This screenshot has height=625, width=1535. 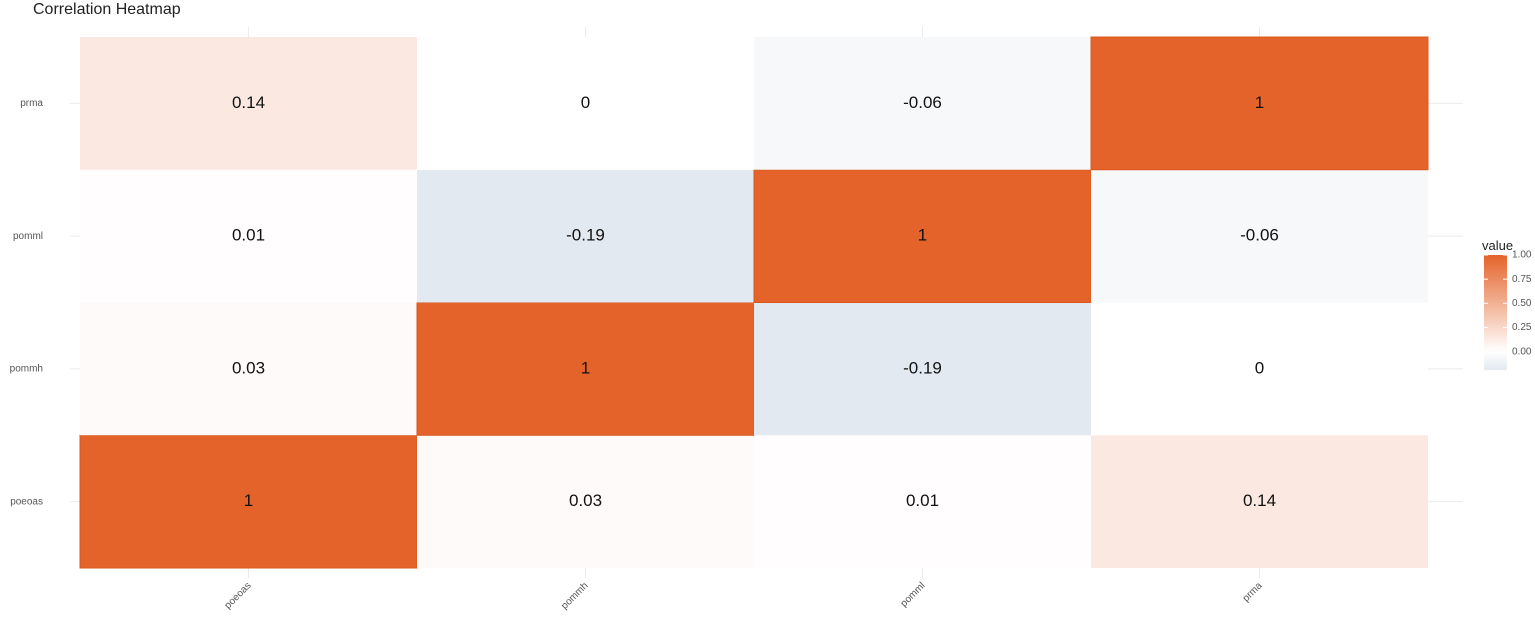 I want to click on legend-tick-label: 0.75, so click(x=1522, y=279).